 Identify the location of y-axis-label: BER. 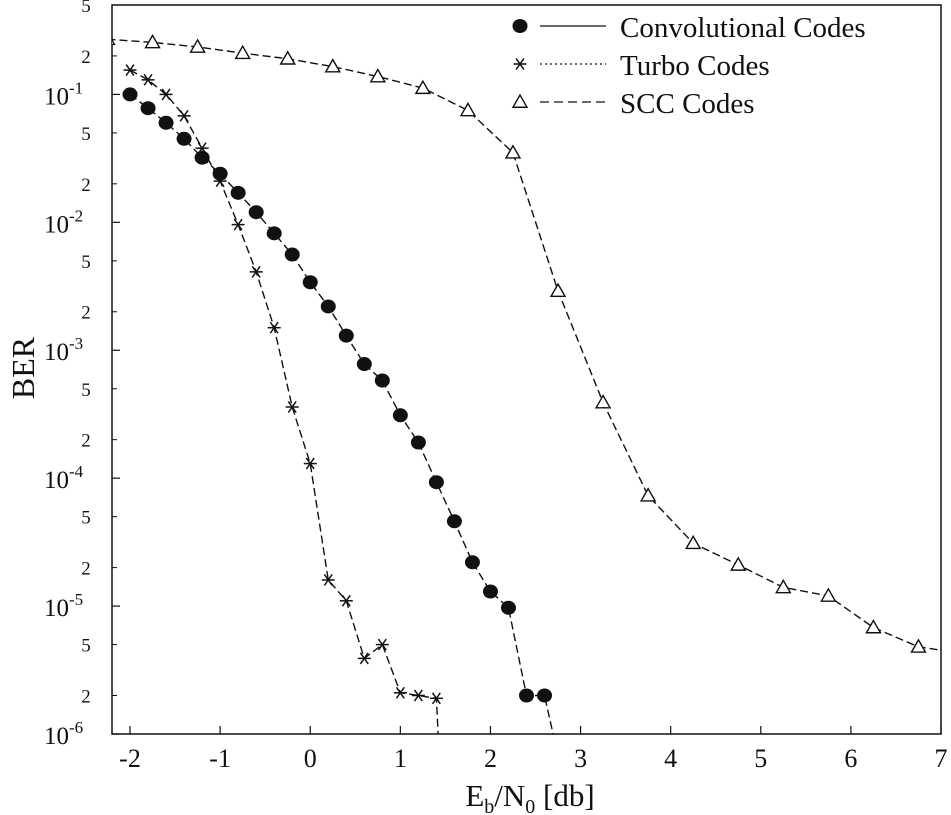
(23, 367).